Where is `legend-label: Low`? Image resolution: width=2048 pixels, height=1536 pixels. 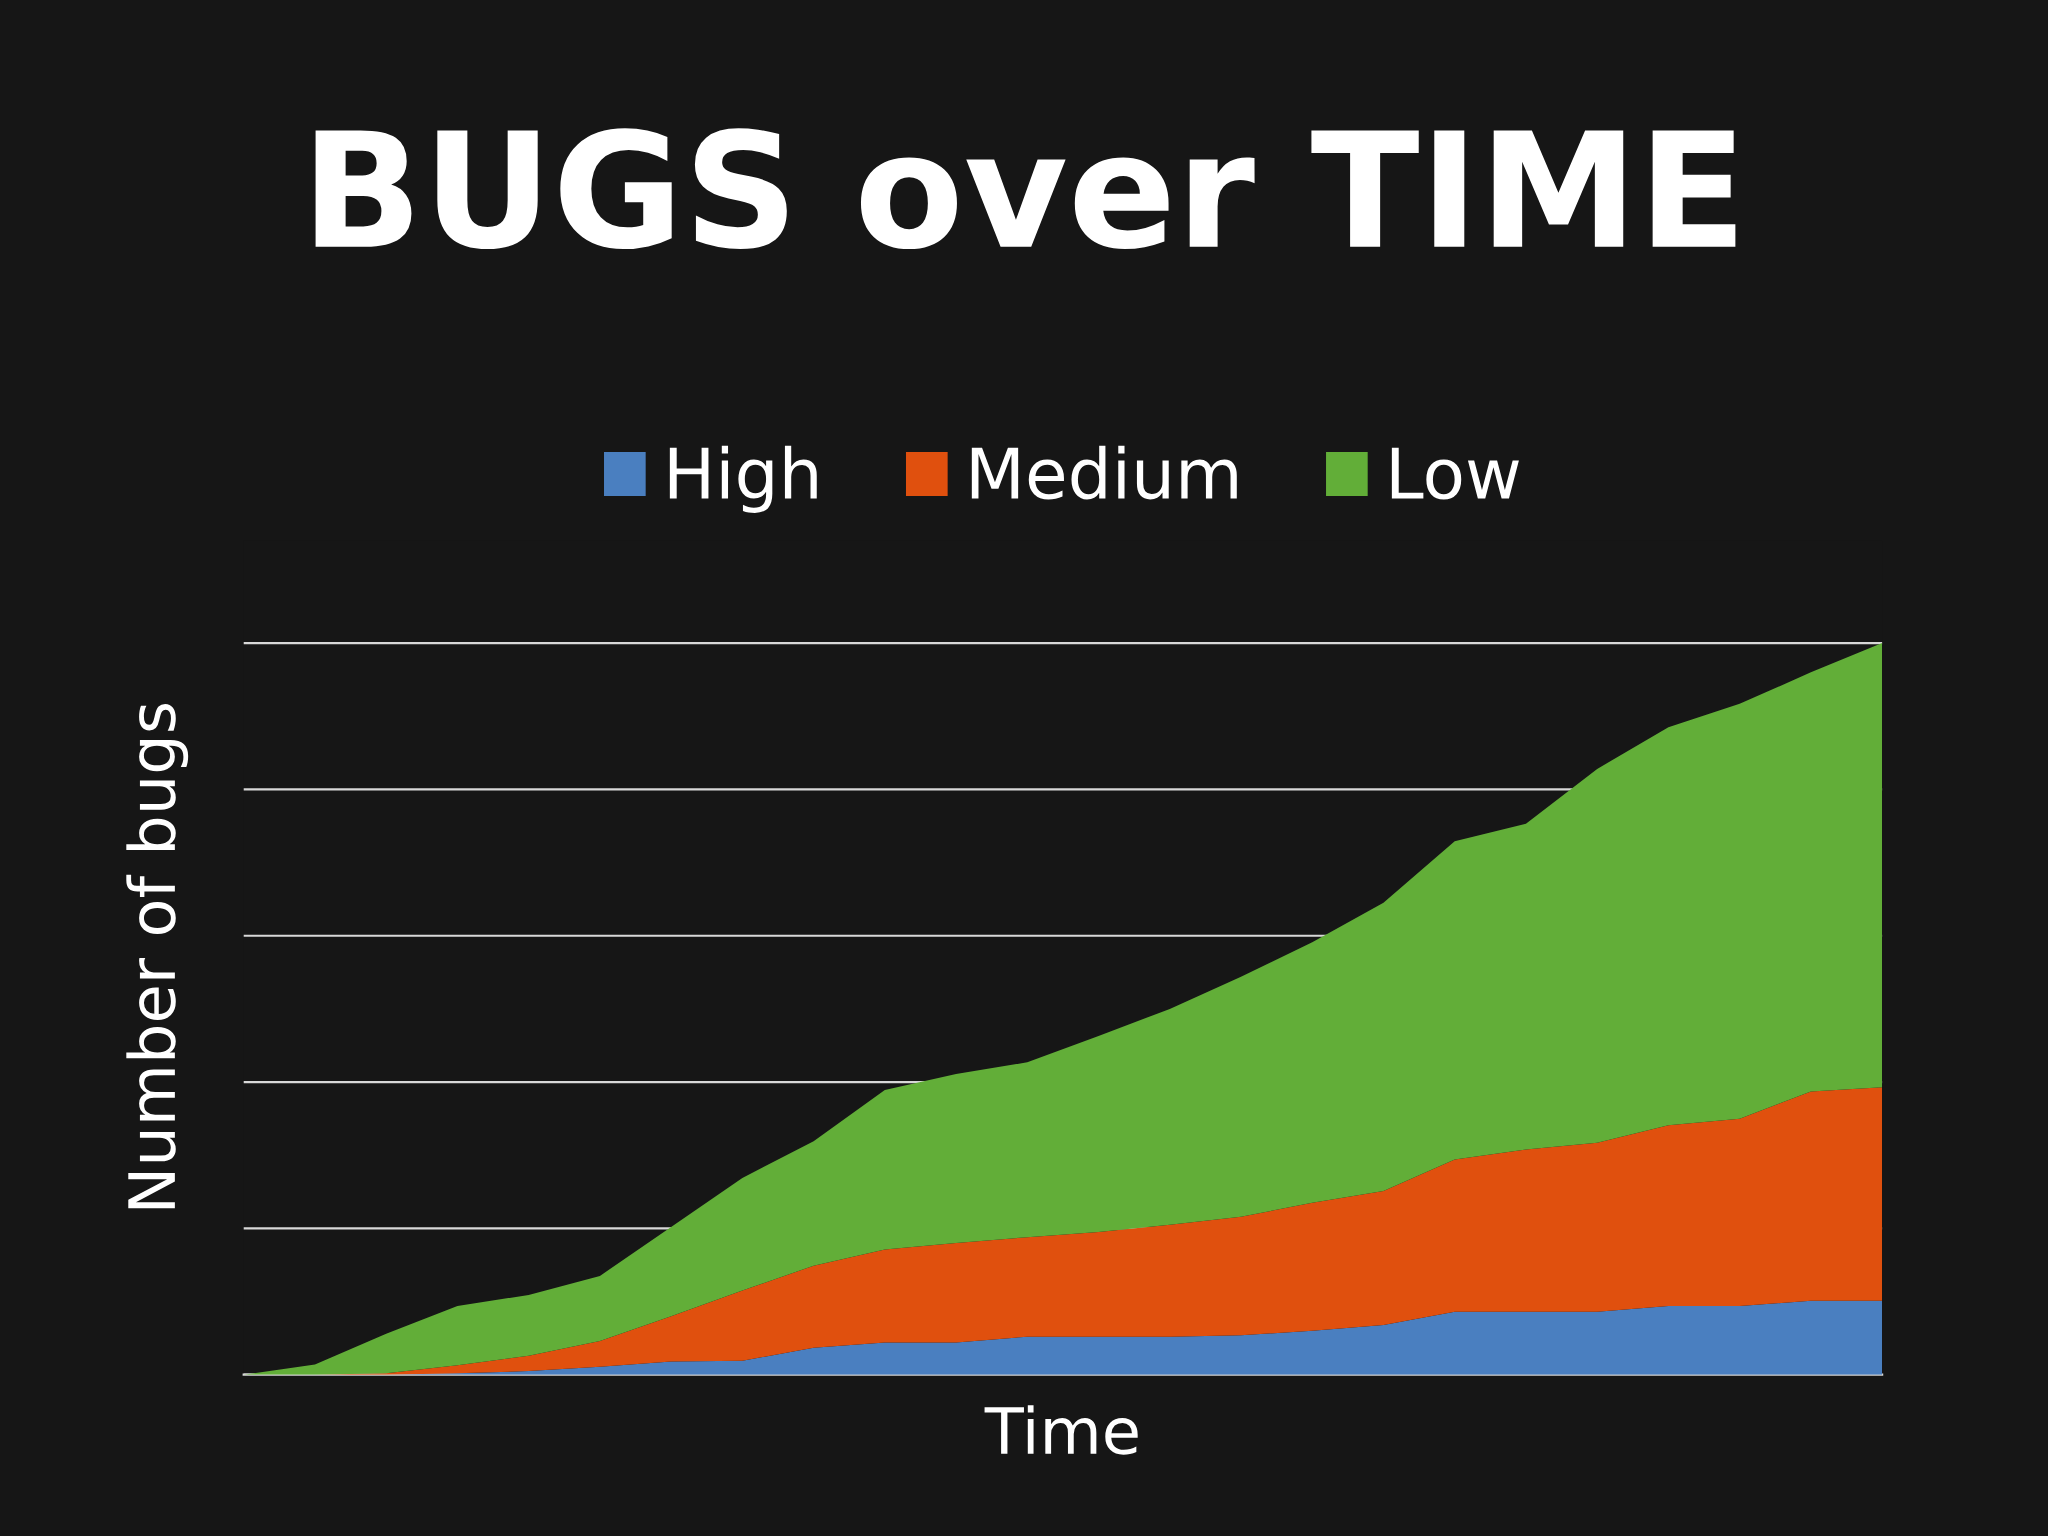 legend-label: Low is located at coordinates (1455, 473).